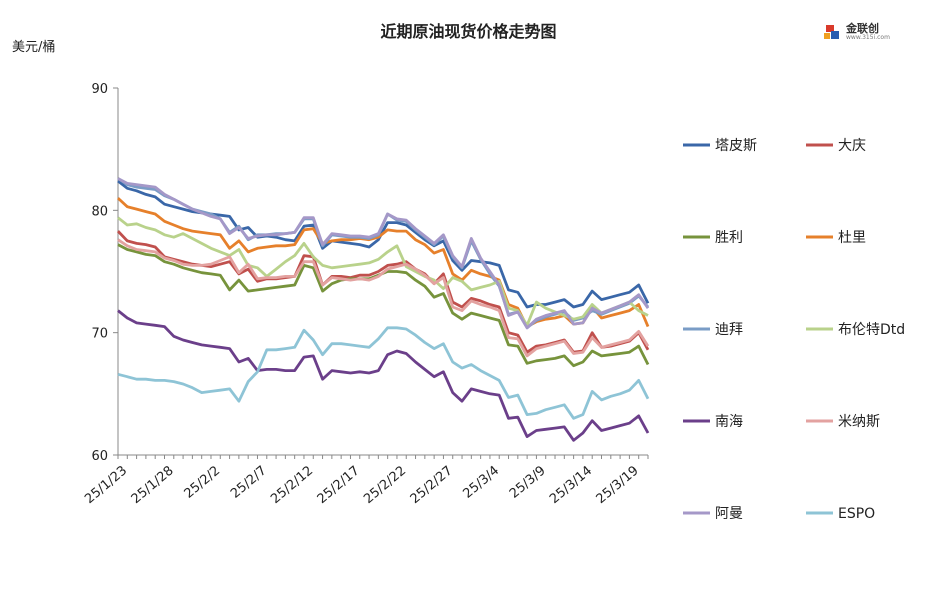 Image resolution: width=937 pixels, height=601 pixels. What do you see at coordinates (153, 485) in the screenshot?
I see `x-tick-label: 25/1/28` at bounding box center [153, 485].